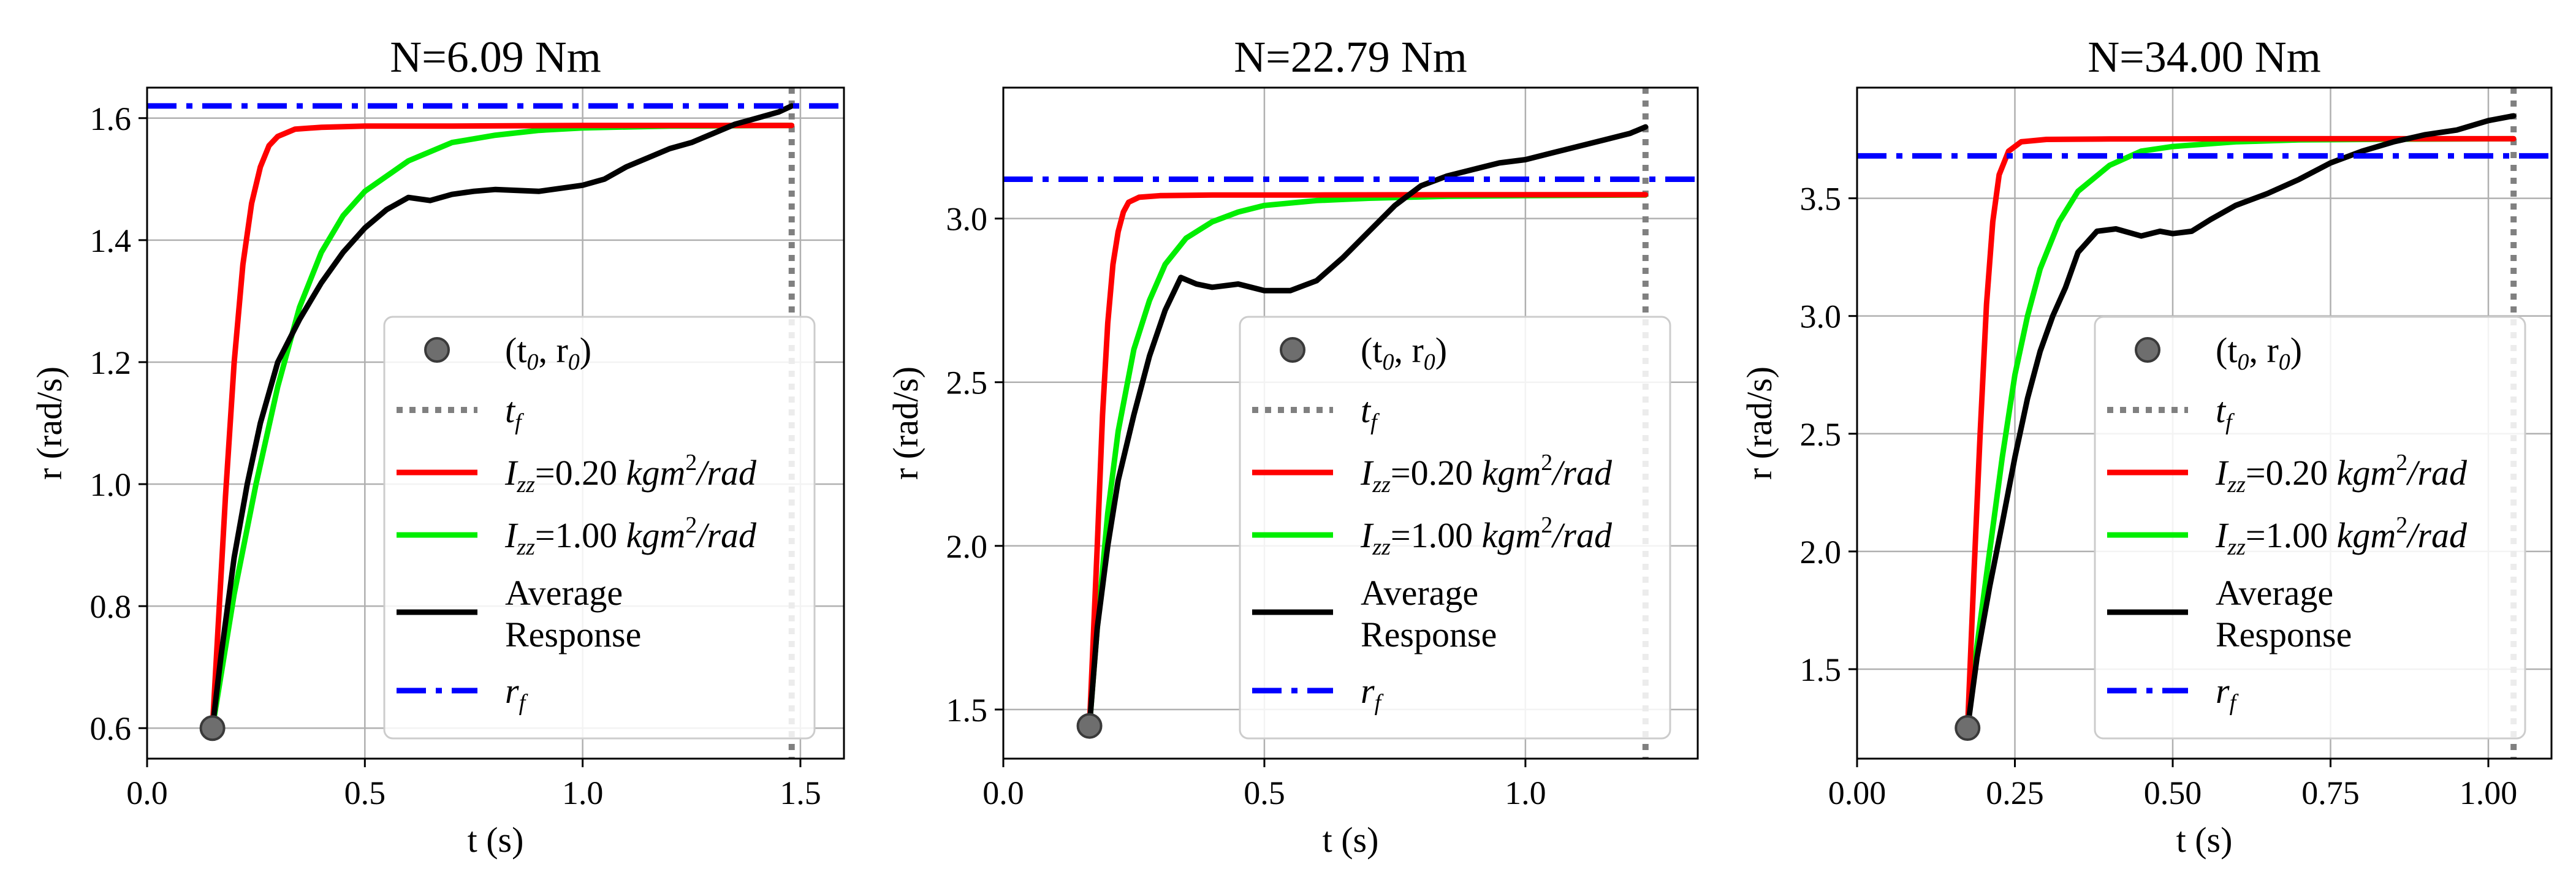 The height and width of the screenshot is (872, 2576). I want to click on chart-title: N=34.00 Nm, so click(2204, 57).